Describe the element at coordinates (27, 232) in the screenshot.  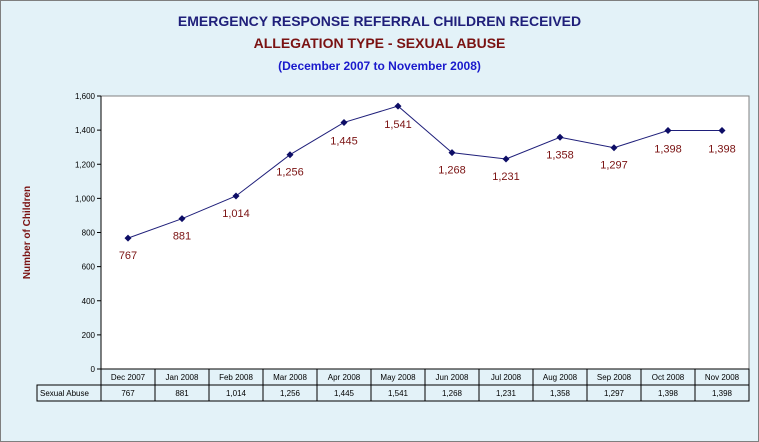
I see `y-axis-label: Number of Children` at that location.